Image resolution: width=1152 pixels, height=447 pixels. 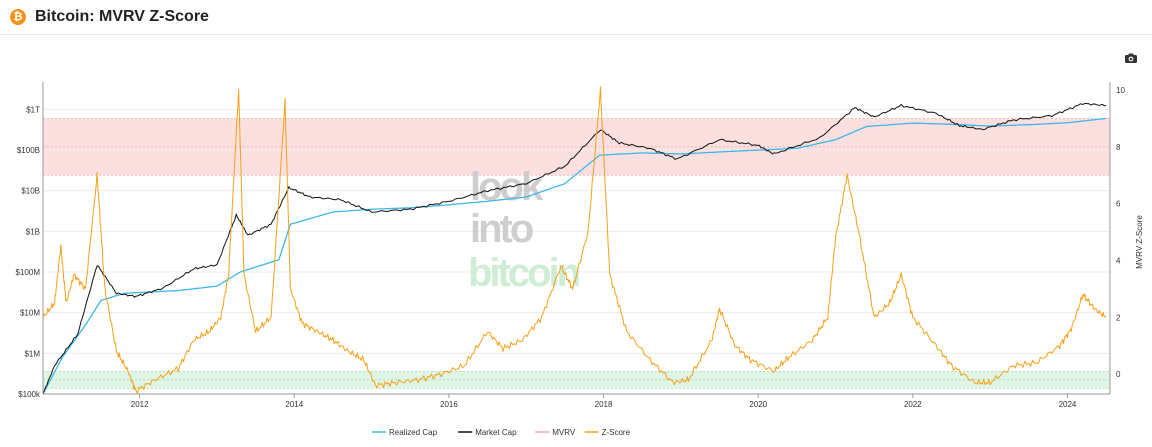 I want to click on watermark-into: into, so click(x=501, y=229).